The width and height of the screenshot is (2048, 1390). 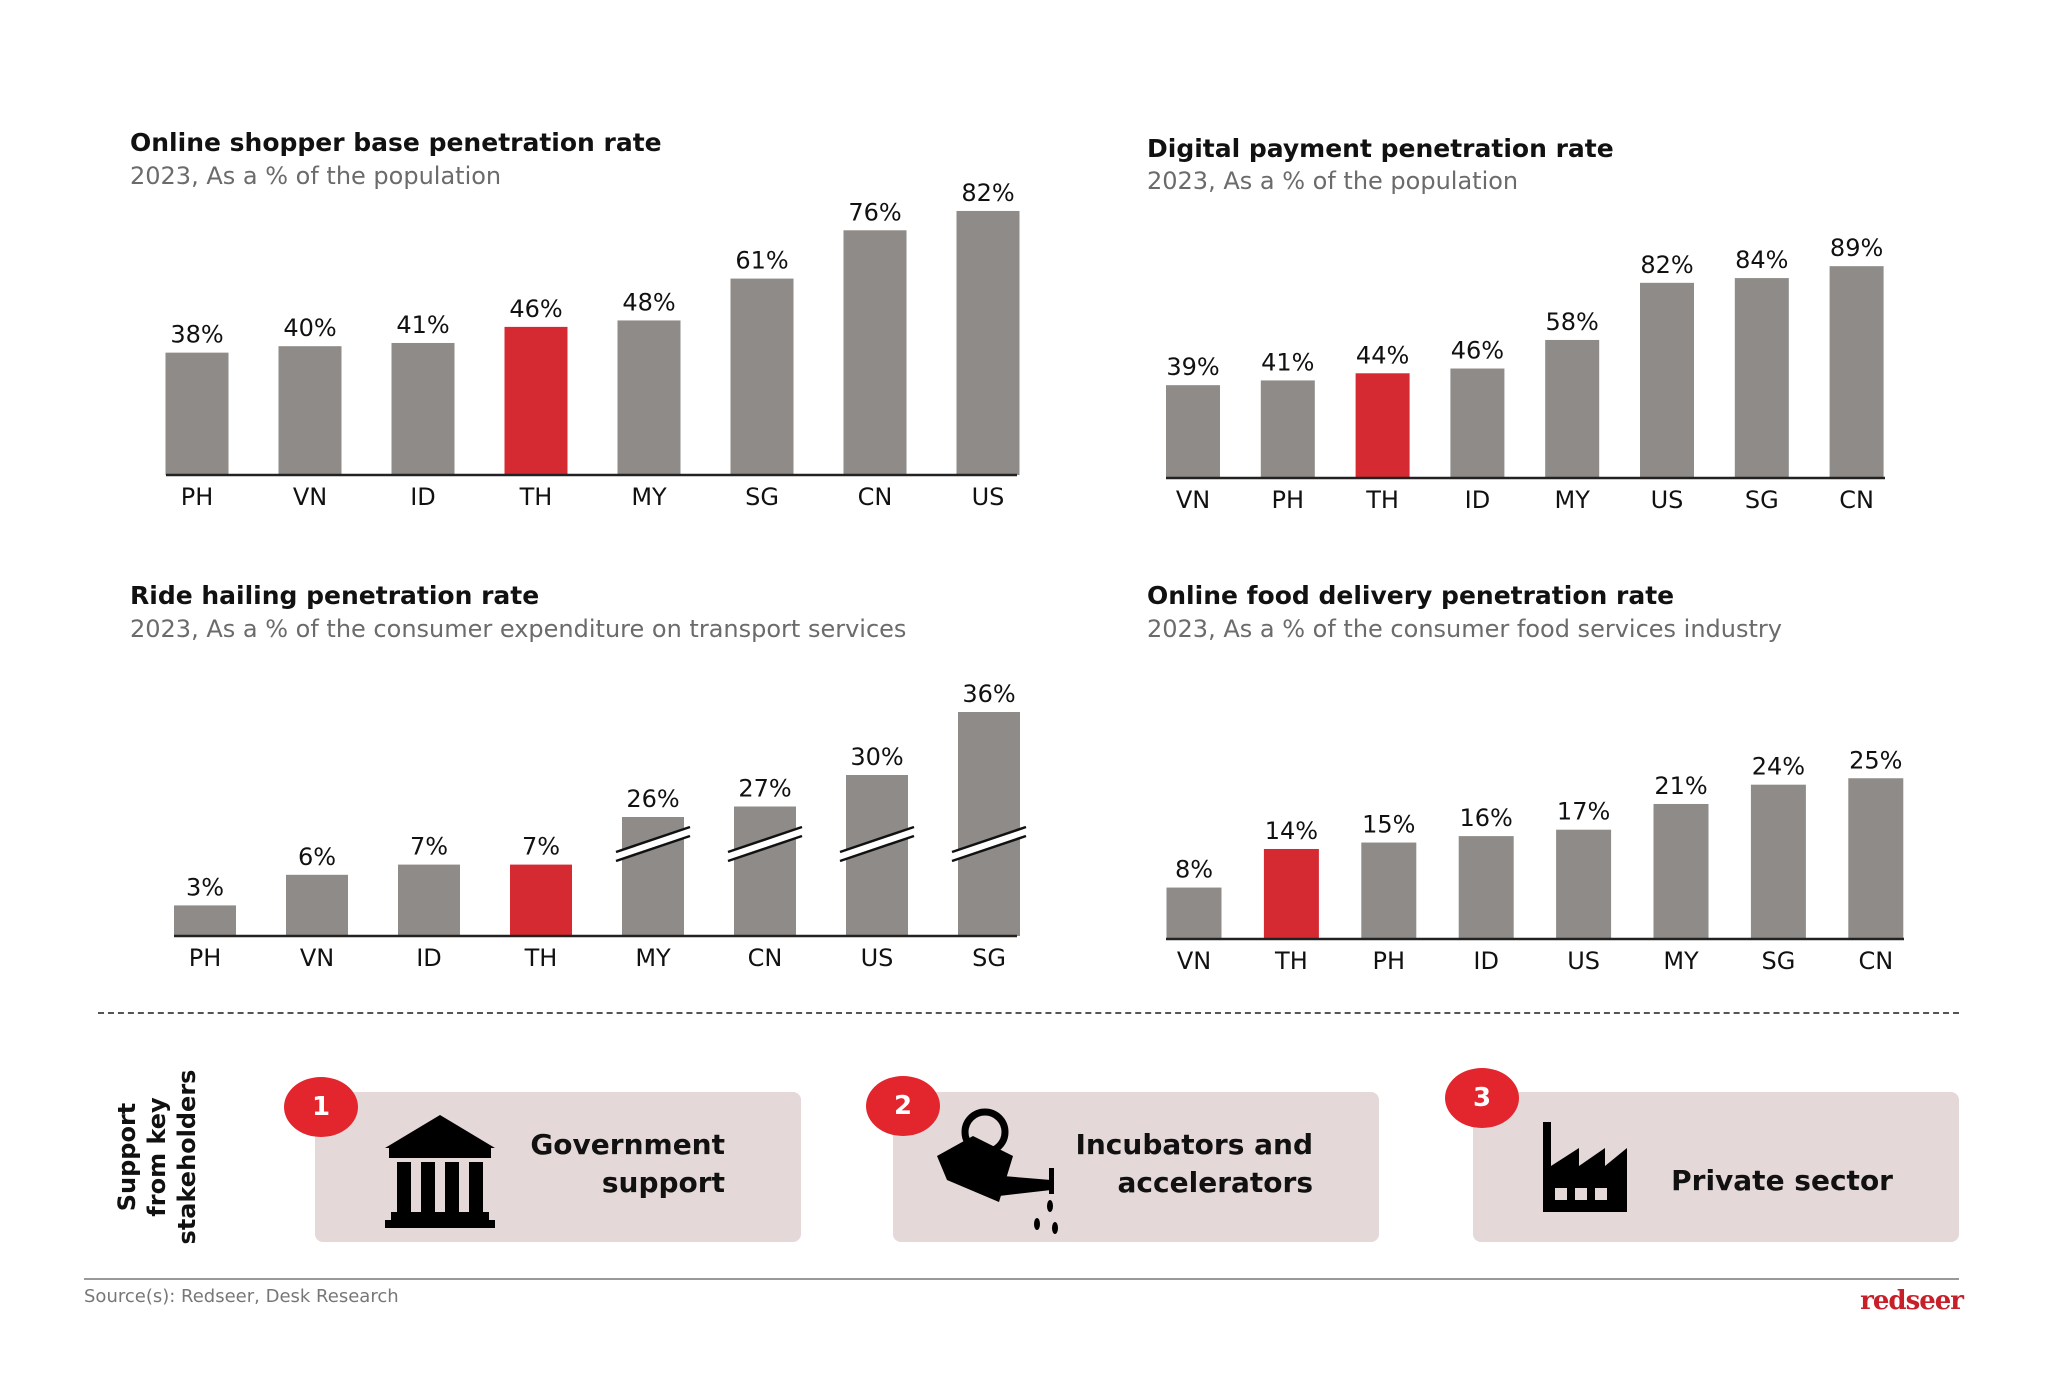 What do you see at coordinates (1192, 367) in the screenshot?
I see `data-label: 39%` at bounding box center [1192, 367].